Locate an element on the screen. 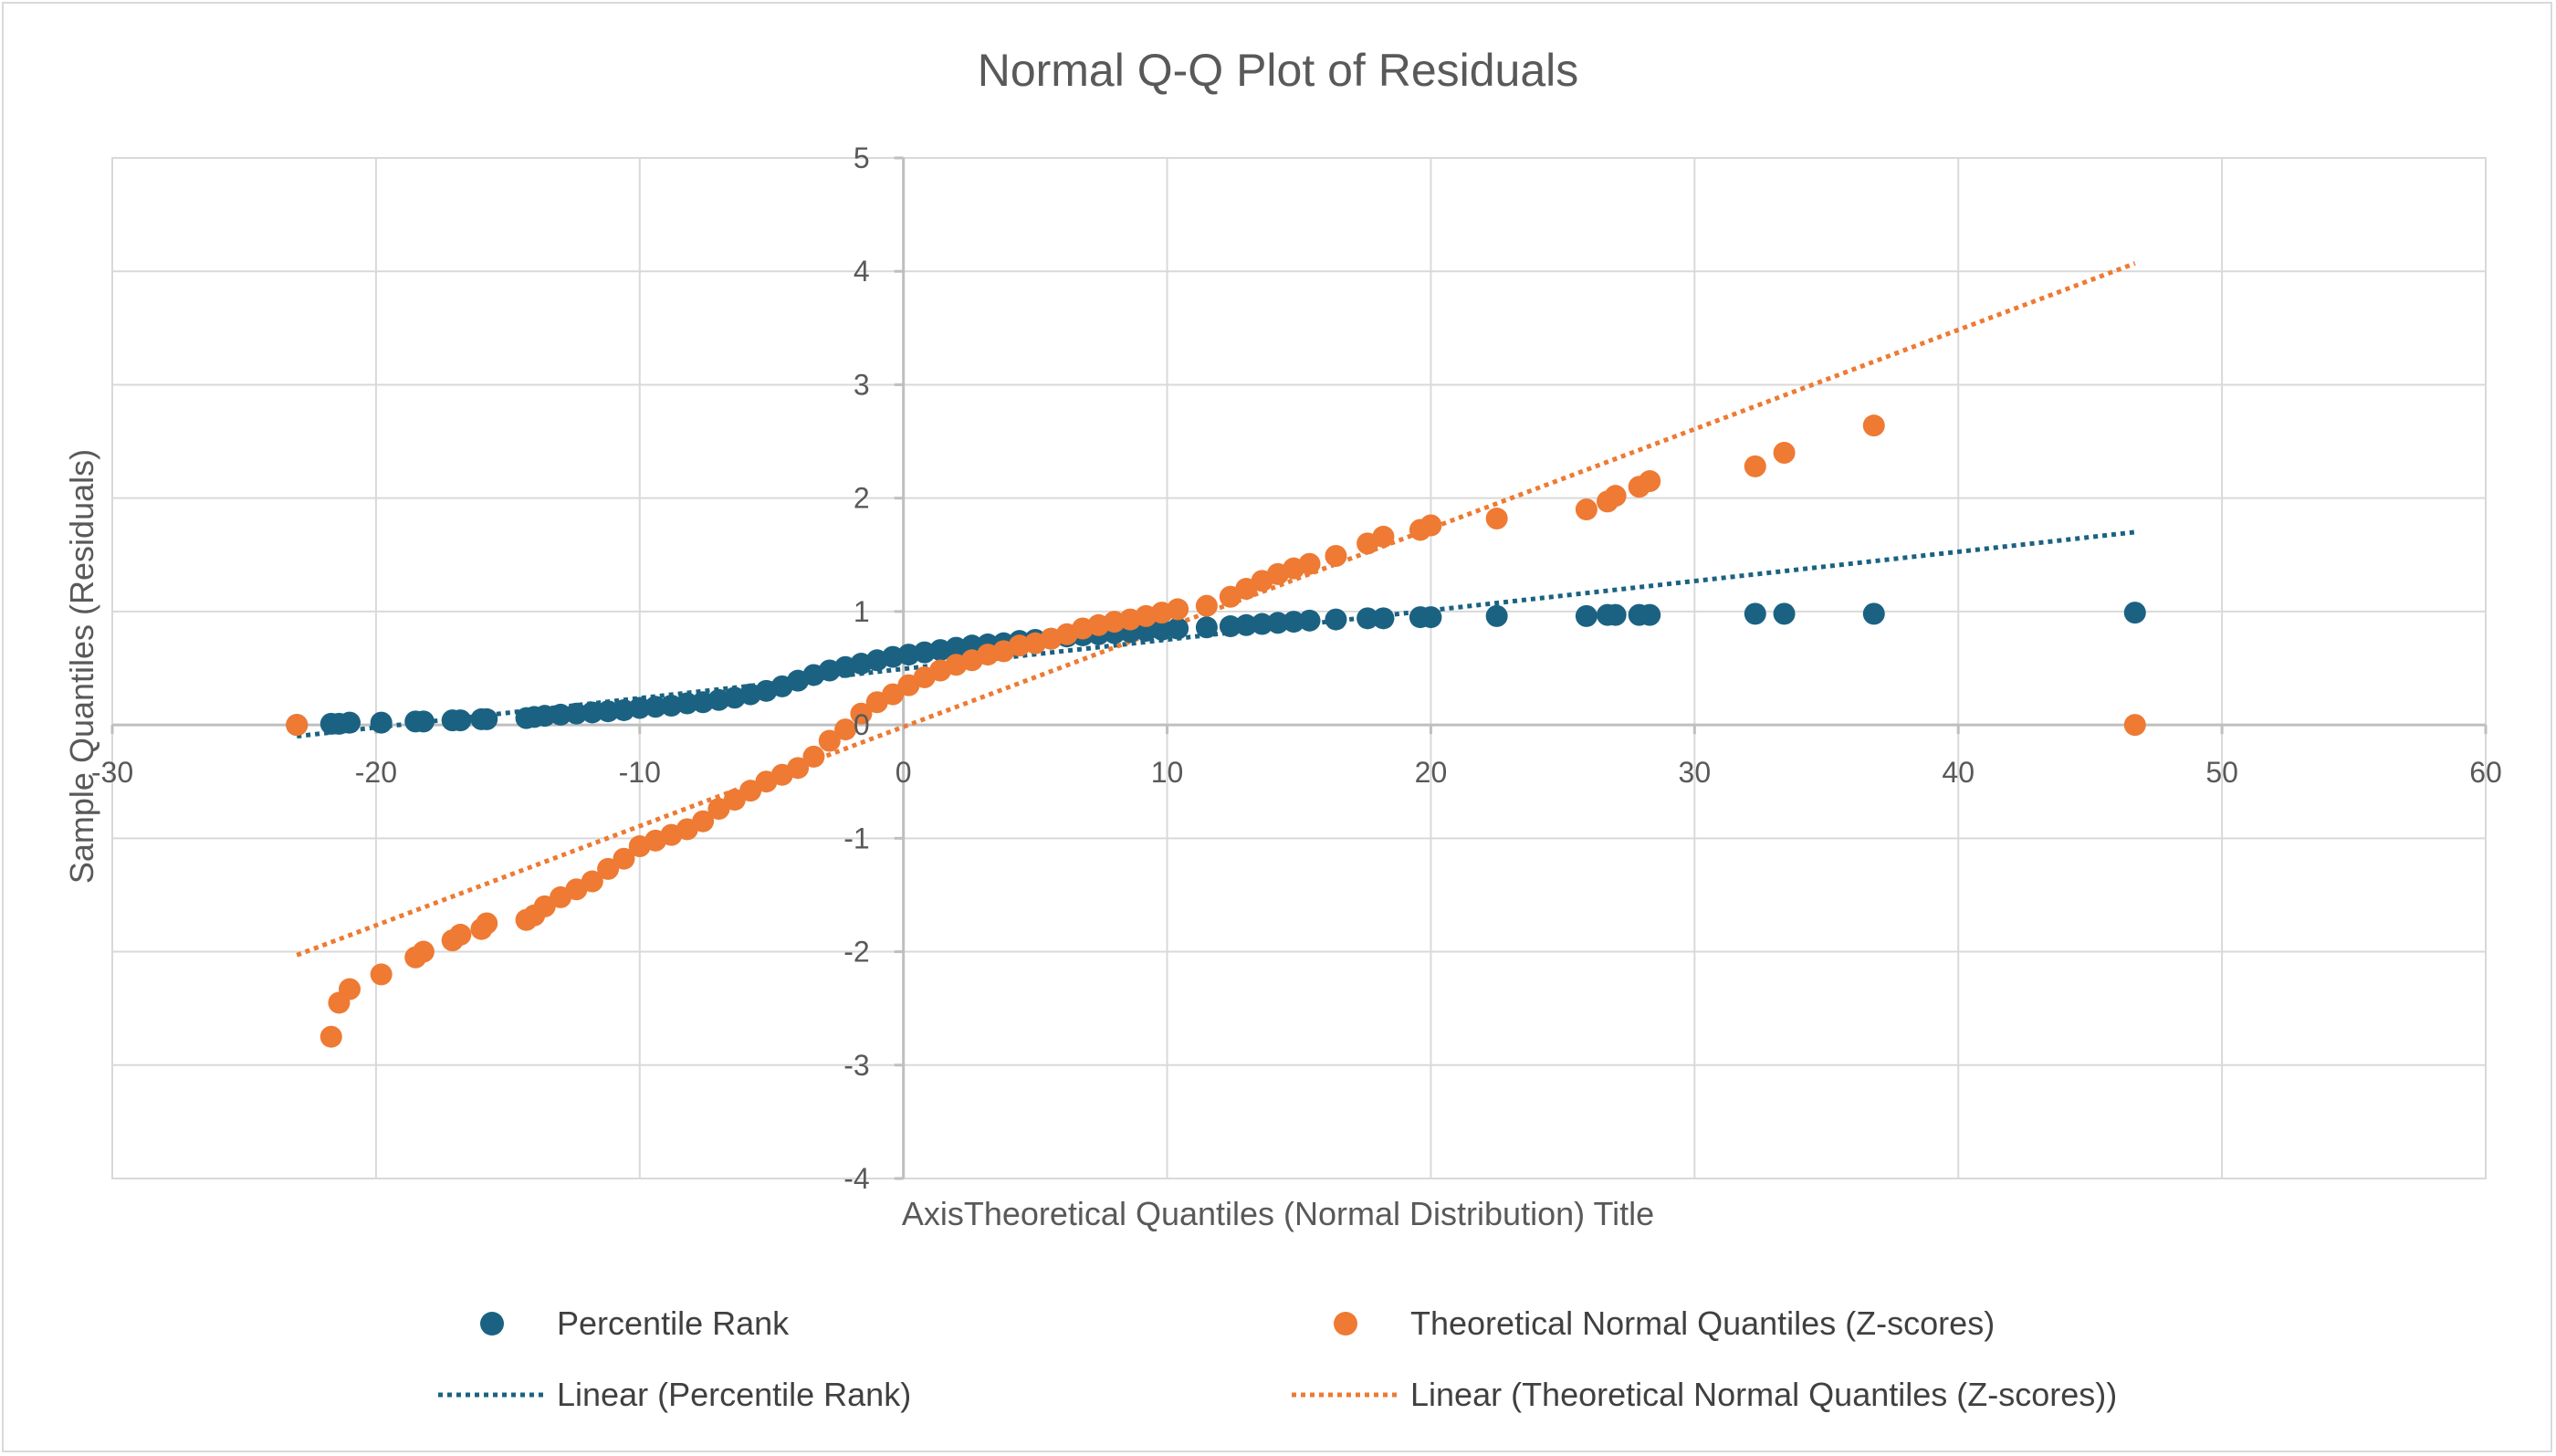  y-tick-label: 5 is located at coordinates (862, 157).